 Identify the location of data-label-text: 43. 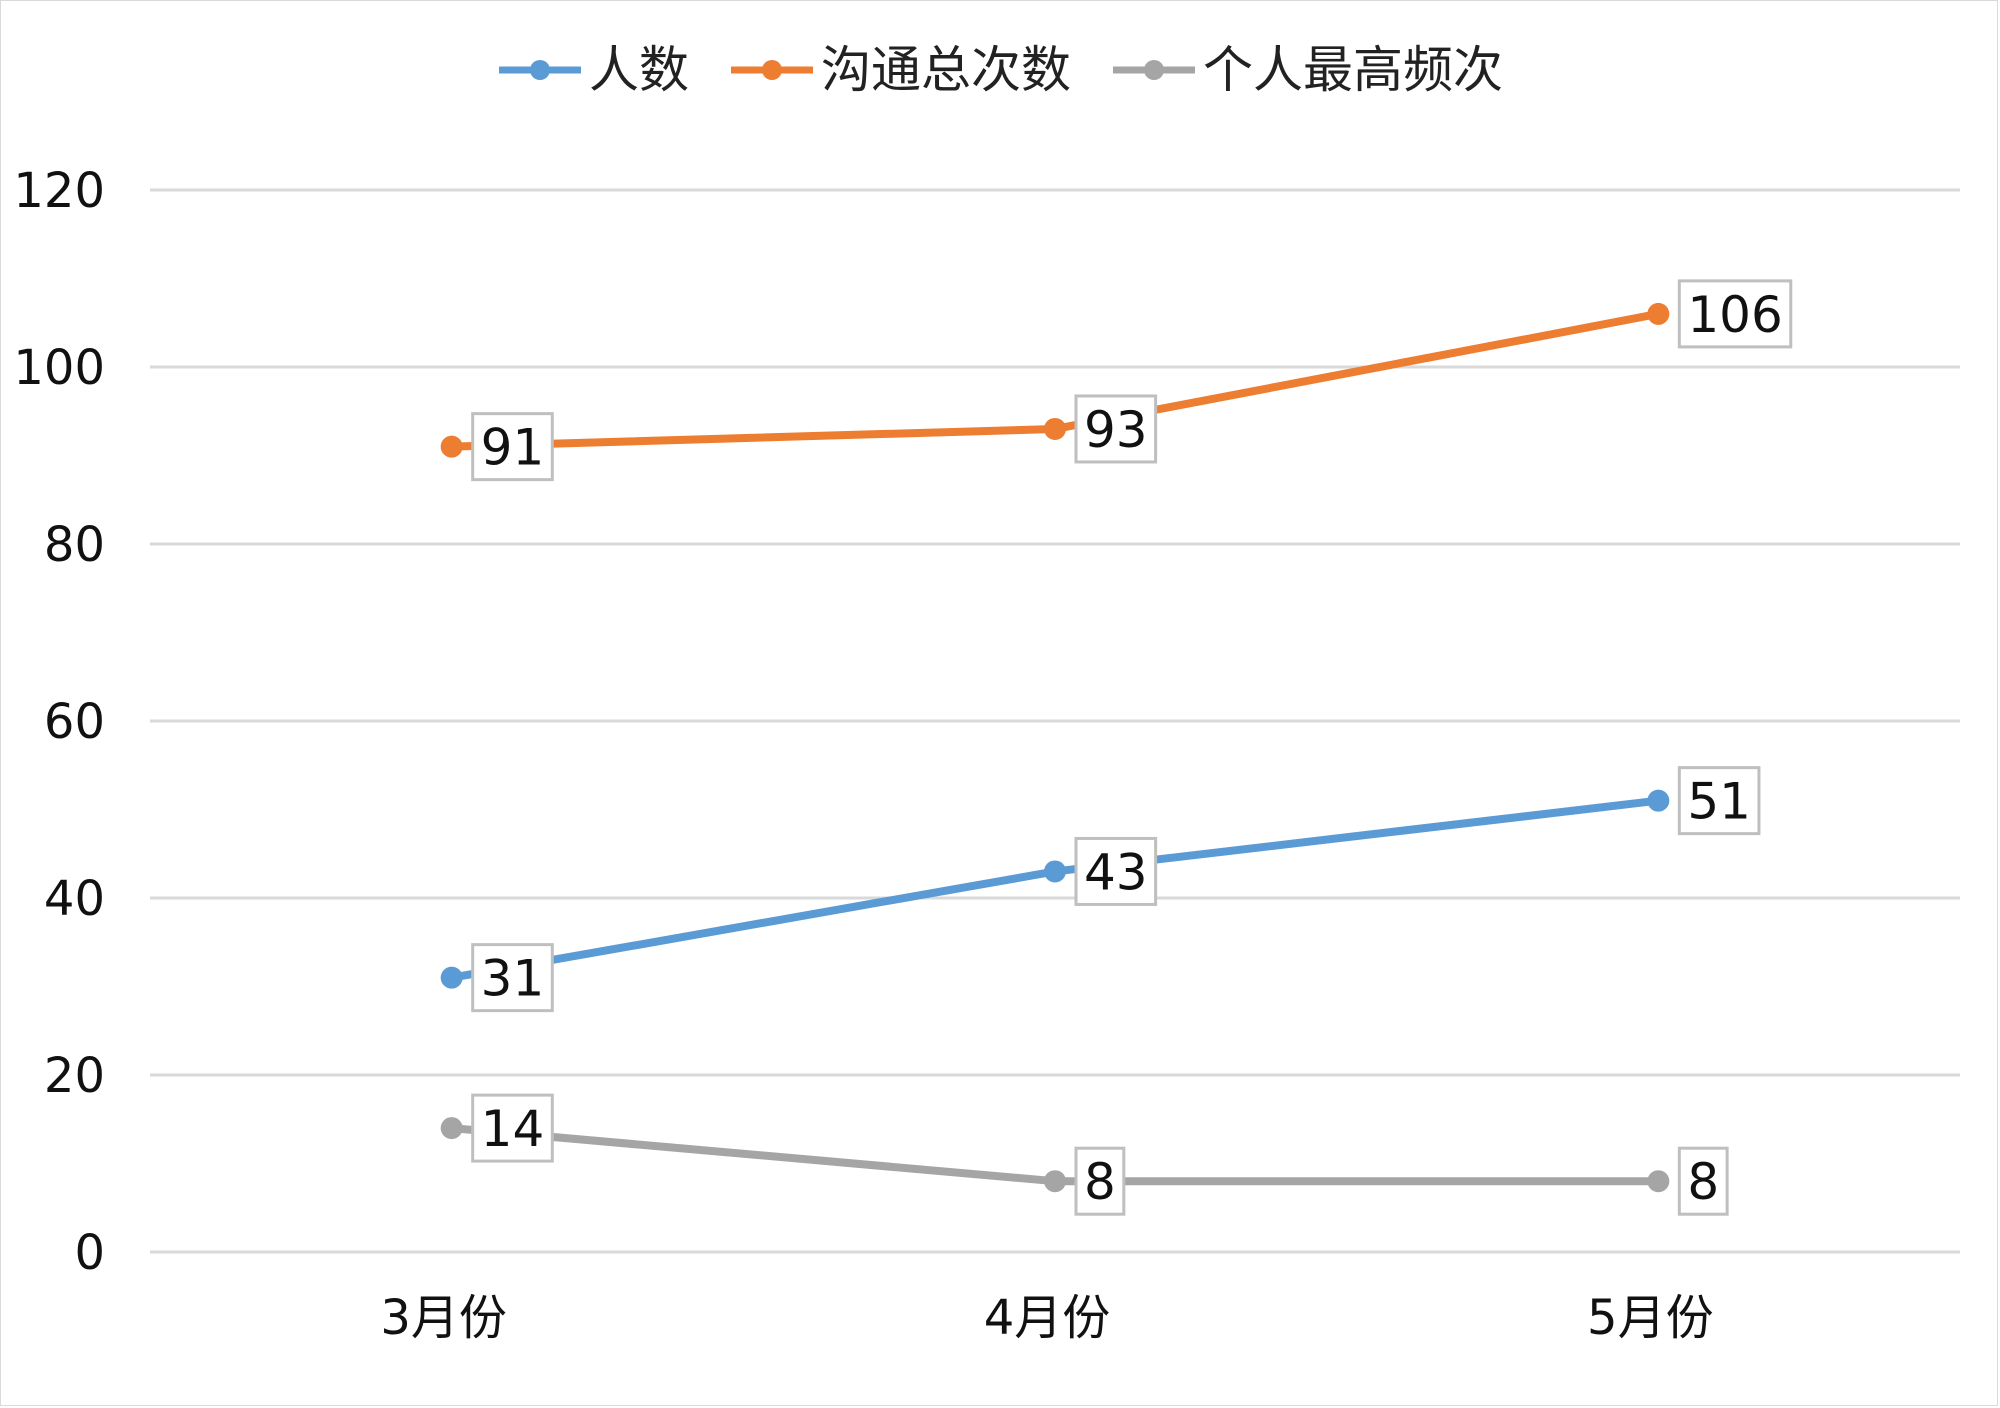
(1116, 872).